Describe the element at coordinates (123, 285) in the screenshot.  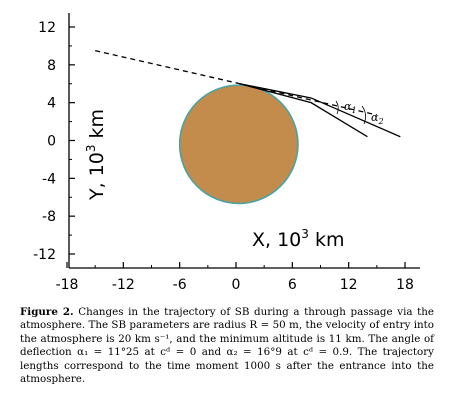
I see `x-tick-label: -12` at that location.